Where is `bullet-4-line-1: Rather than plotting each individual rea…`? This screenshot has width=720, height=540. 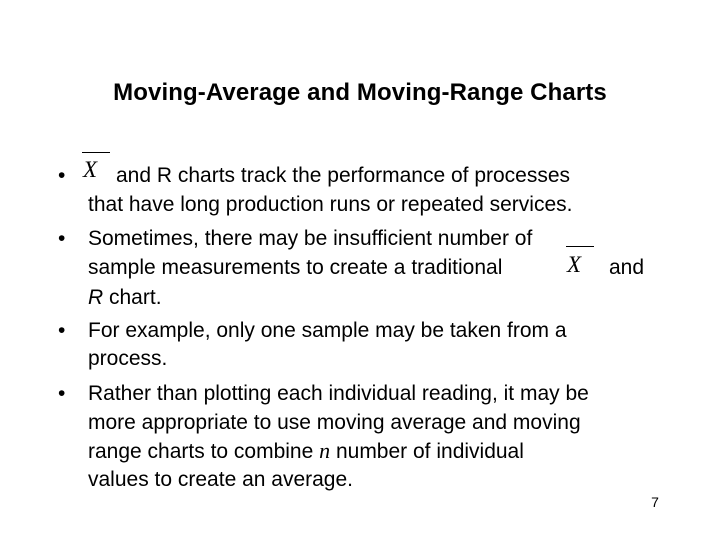
bullet-4-line-1: Rather than plotting each individual rea… is located at coordinates (338, 393).